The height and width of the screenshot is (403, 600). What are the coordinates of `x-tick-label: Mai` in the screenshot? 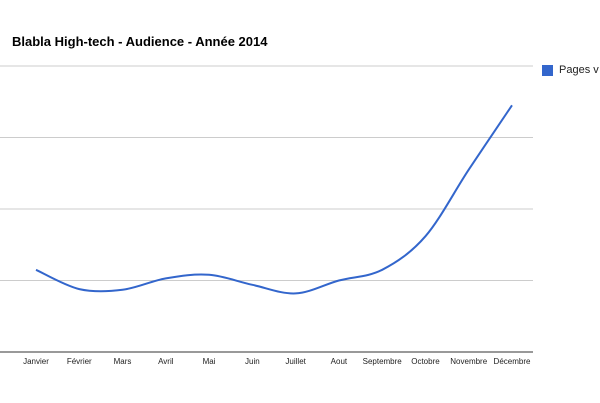 It's located at (209, 361).